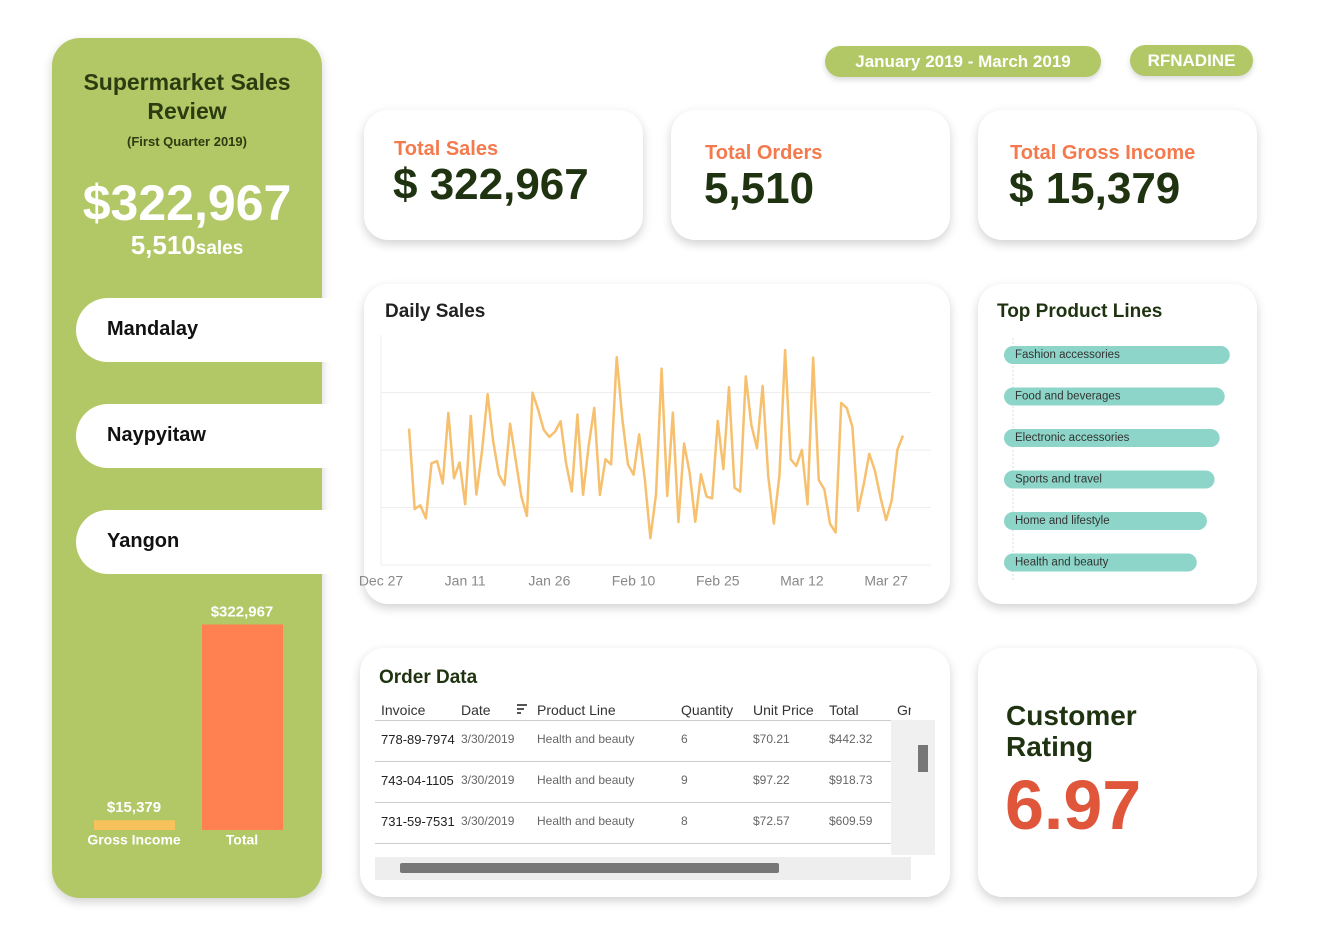 This screenshot has width=1320, height=931. What do you see at coordinates (589, 868) in the screenshot?
I see `h-scroll-thumb` at bounding box center [589, 868].